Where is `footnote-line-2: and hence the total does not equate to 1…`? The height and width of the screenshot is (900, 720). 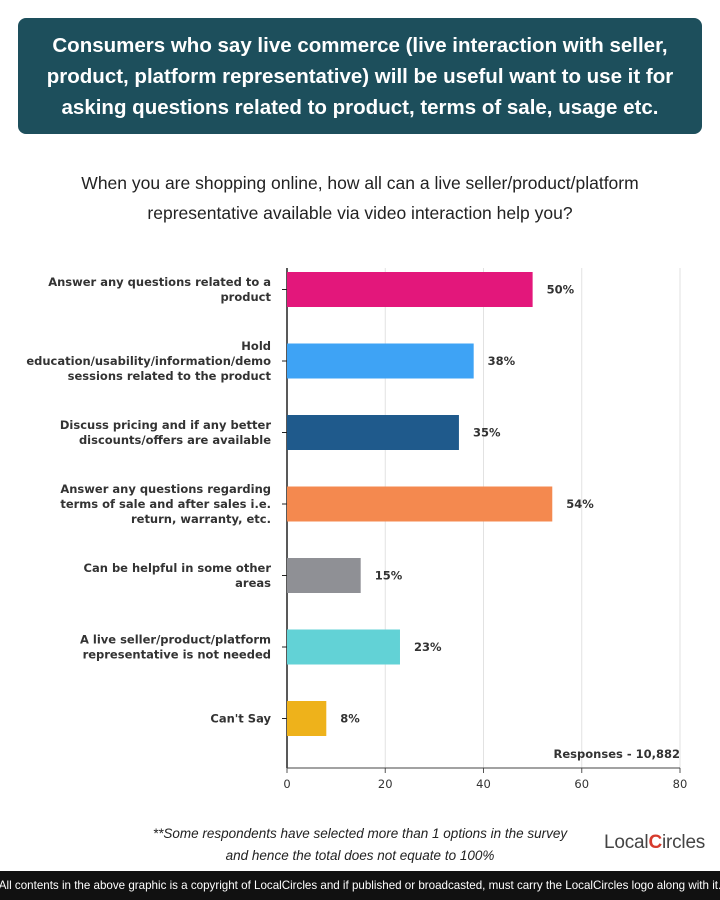 footnote-line-2: and hence the total does not equate to 1… is located at coordinates (360, 855).